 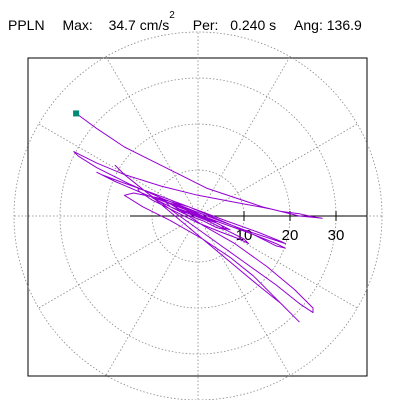 What do you see at coordinates (344, 24) in the screenshot?
I see `angle-value: 136.9` at bounding box center [344, 24].